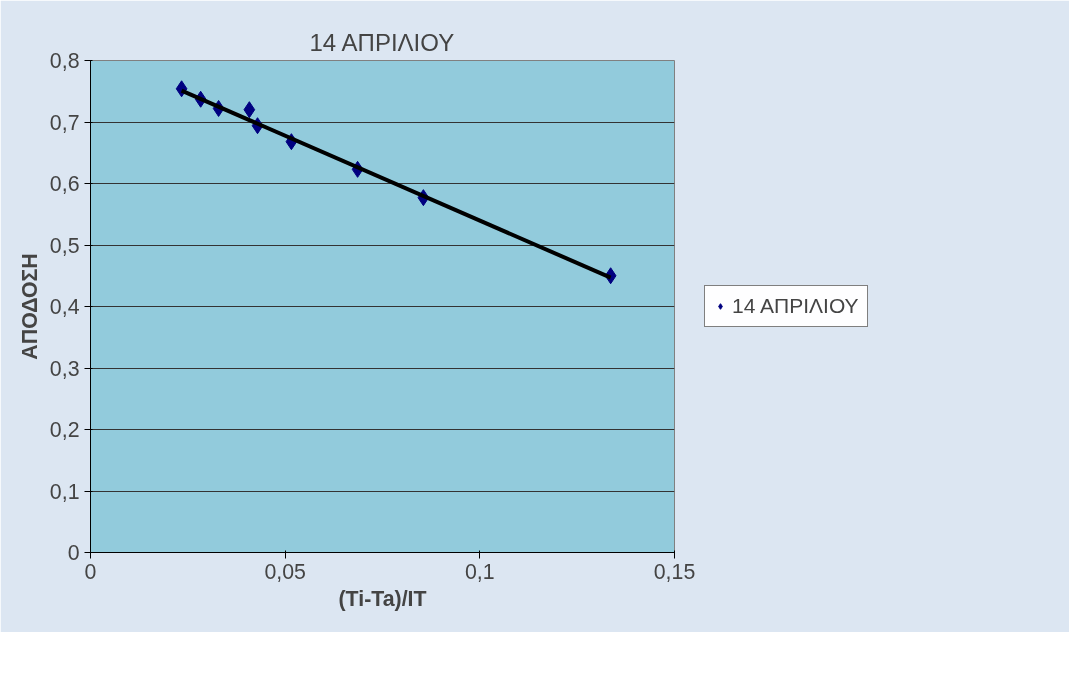 The width and height of the screenshot is (1069, 690). What do you see at coordinates (90, 571) in the screenshot?
I see `x-tick-label: 0` at bounding box center [90, 571].